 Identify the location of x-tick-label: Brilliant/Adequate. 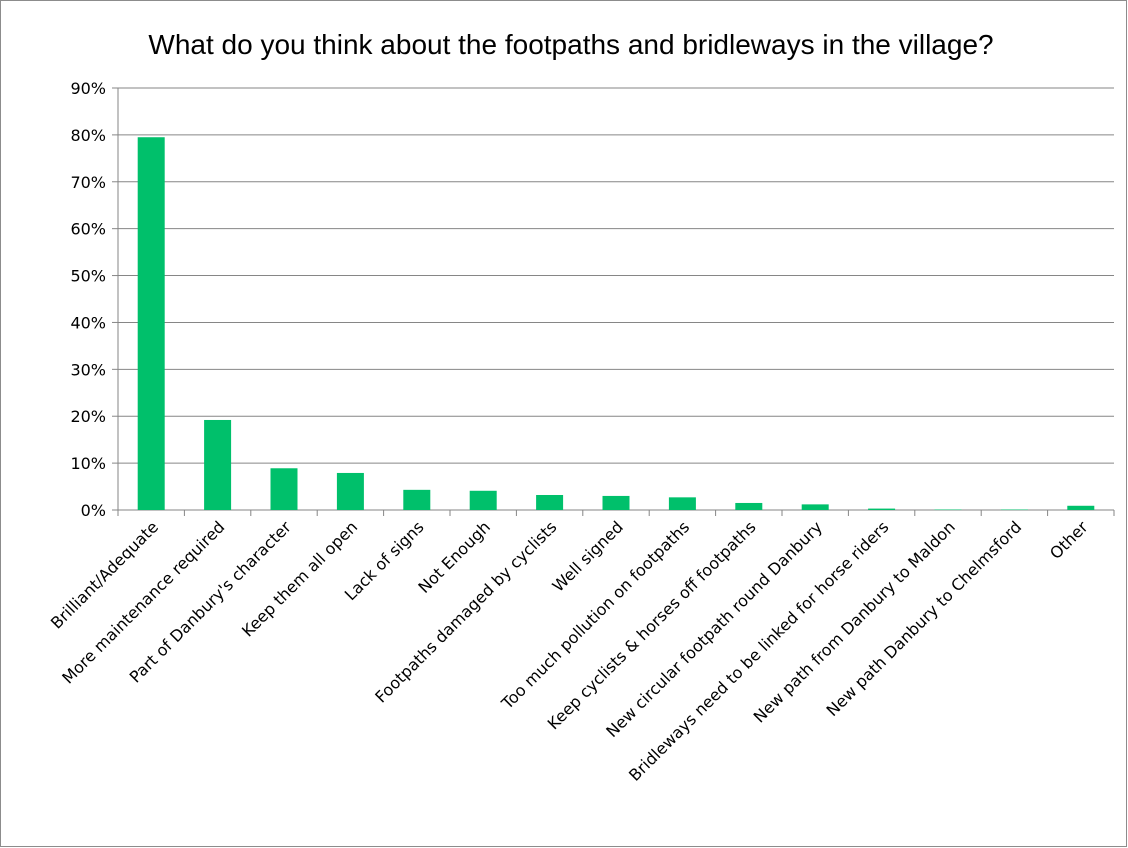
(104, 574).